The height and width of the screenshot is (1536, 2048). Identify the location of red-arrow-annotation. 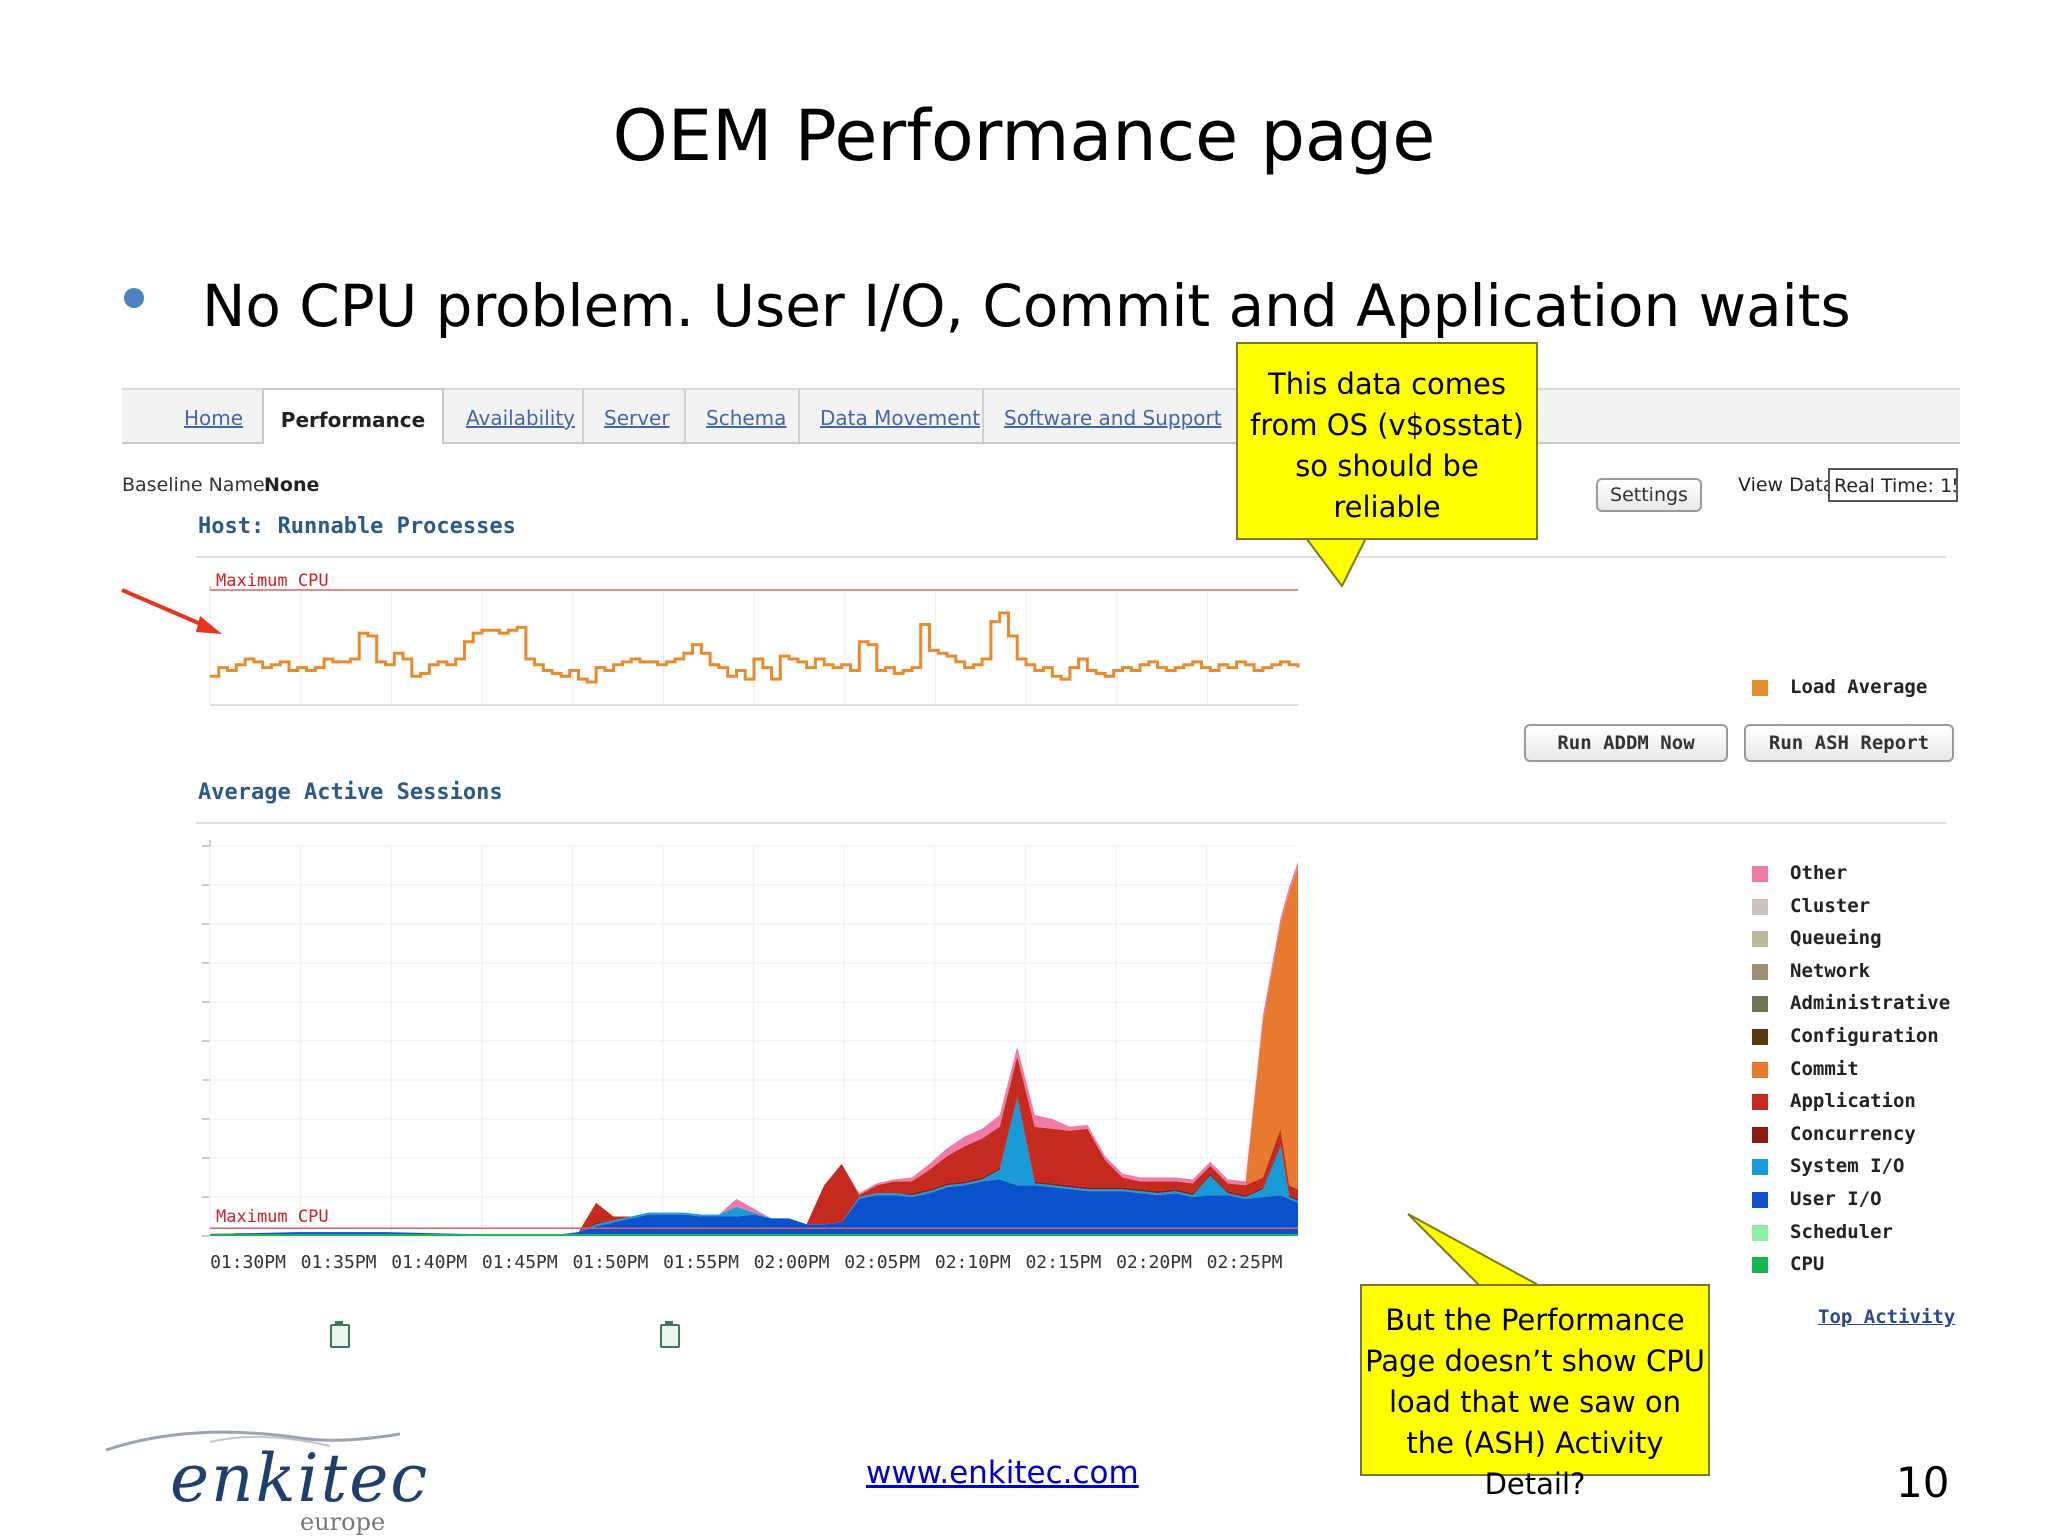
(171, 611).